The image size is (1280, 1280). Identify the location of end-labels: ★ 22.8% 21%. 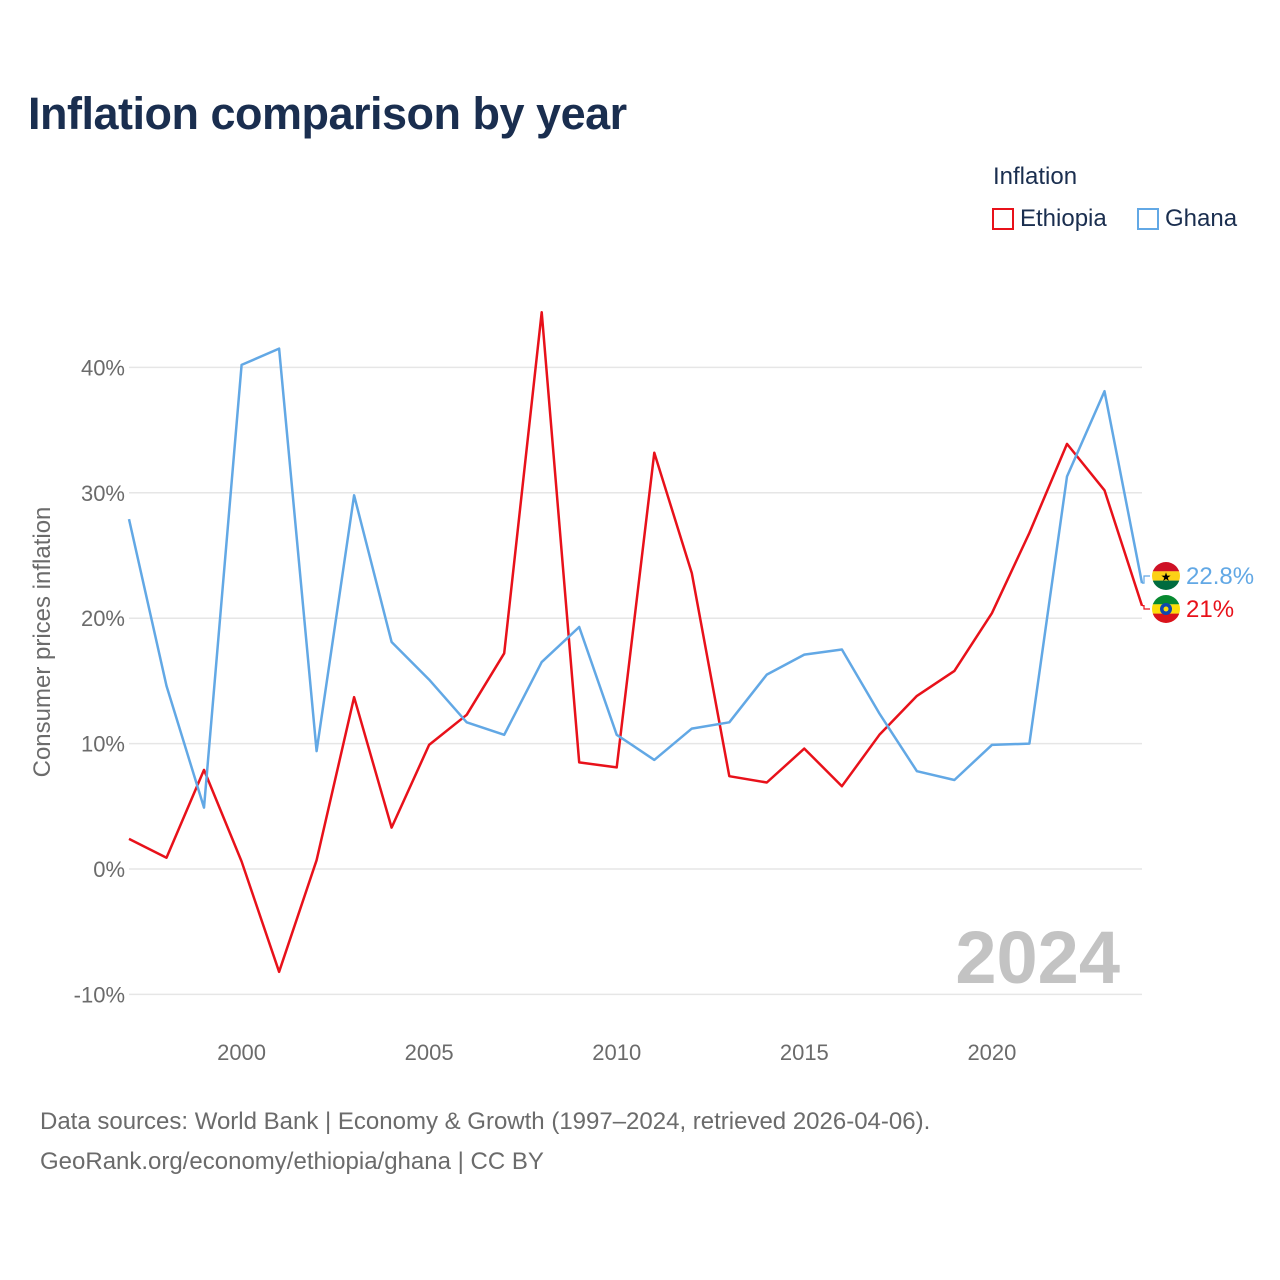
(1203, 592).